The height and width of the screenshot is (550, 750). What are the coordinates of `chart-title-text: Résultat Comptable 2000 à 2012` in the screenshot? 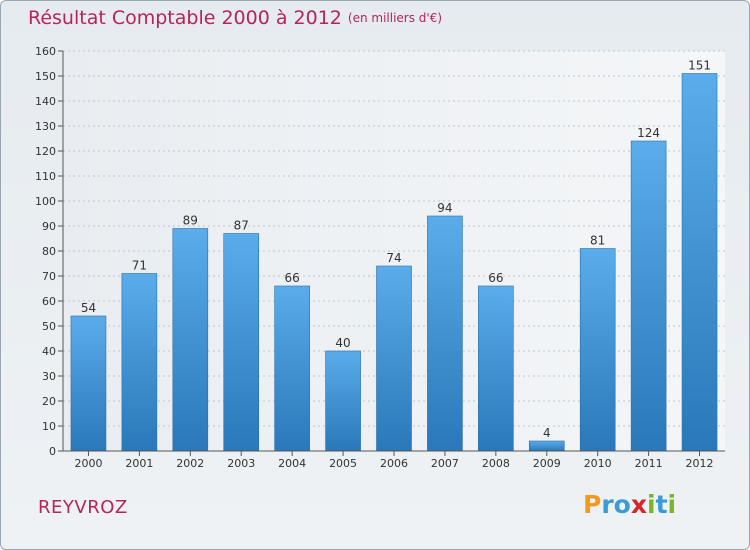 It's located at (185, 18).